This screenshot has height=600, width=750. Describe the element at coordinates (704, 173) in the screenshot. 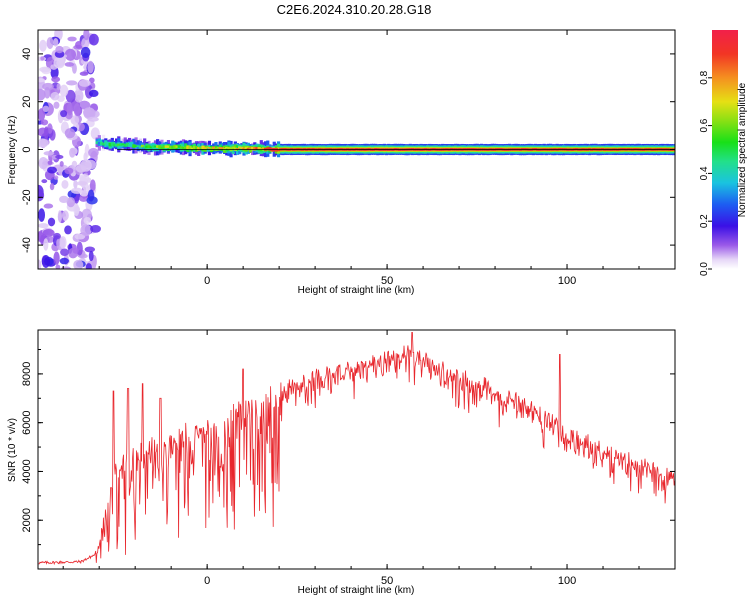

I see `colorbar-tick-label: 0.4` at that location.